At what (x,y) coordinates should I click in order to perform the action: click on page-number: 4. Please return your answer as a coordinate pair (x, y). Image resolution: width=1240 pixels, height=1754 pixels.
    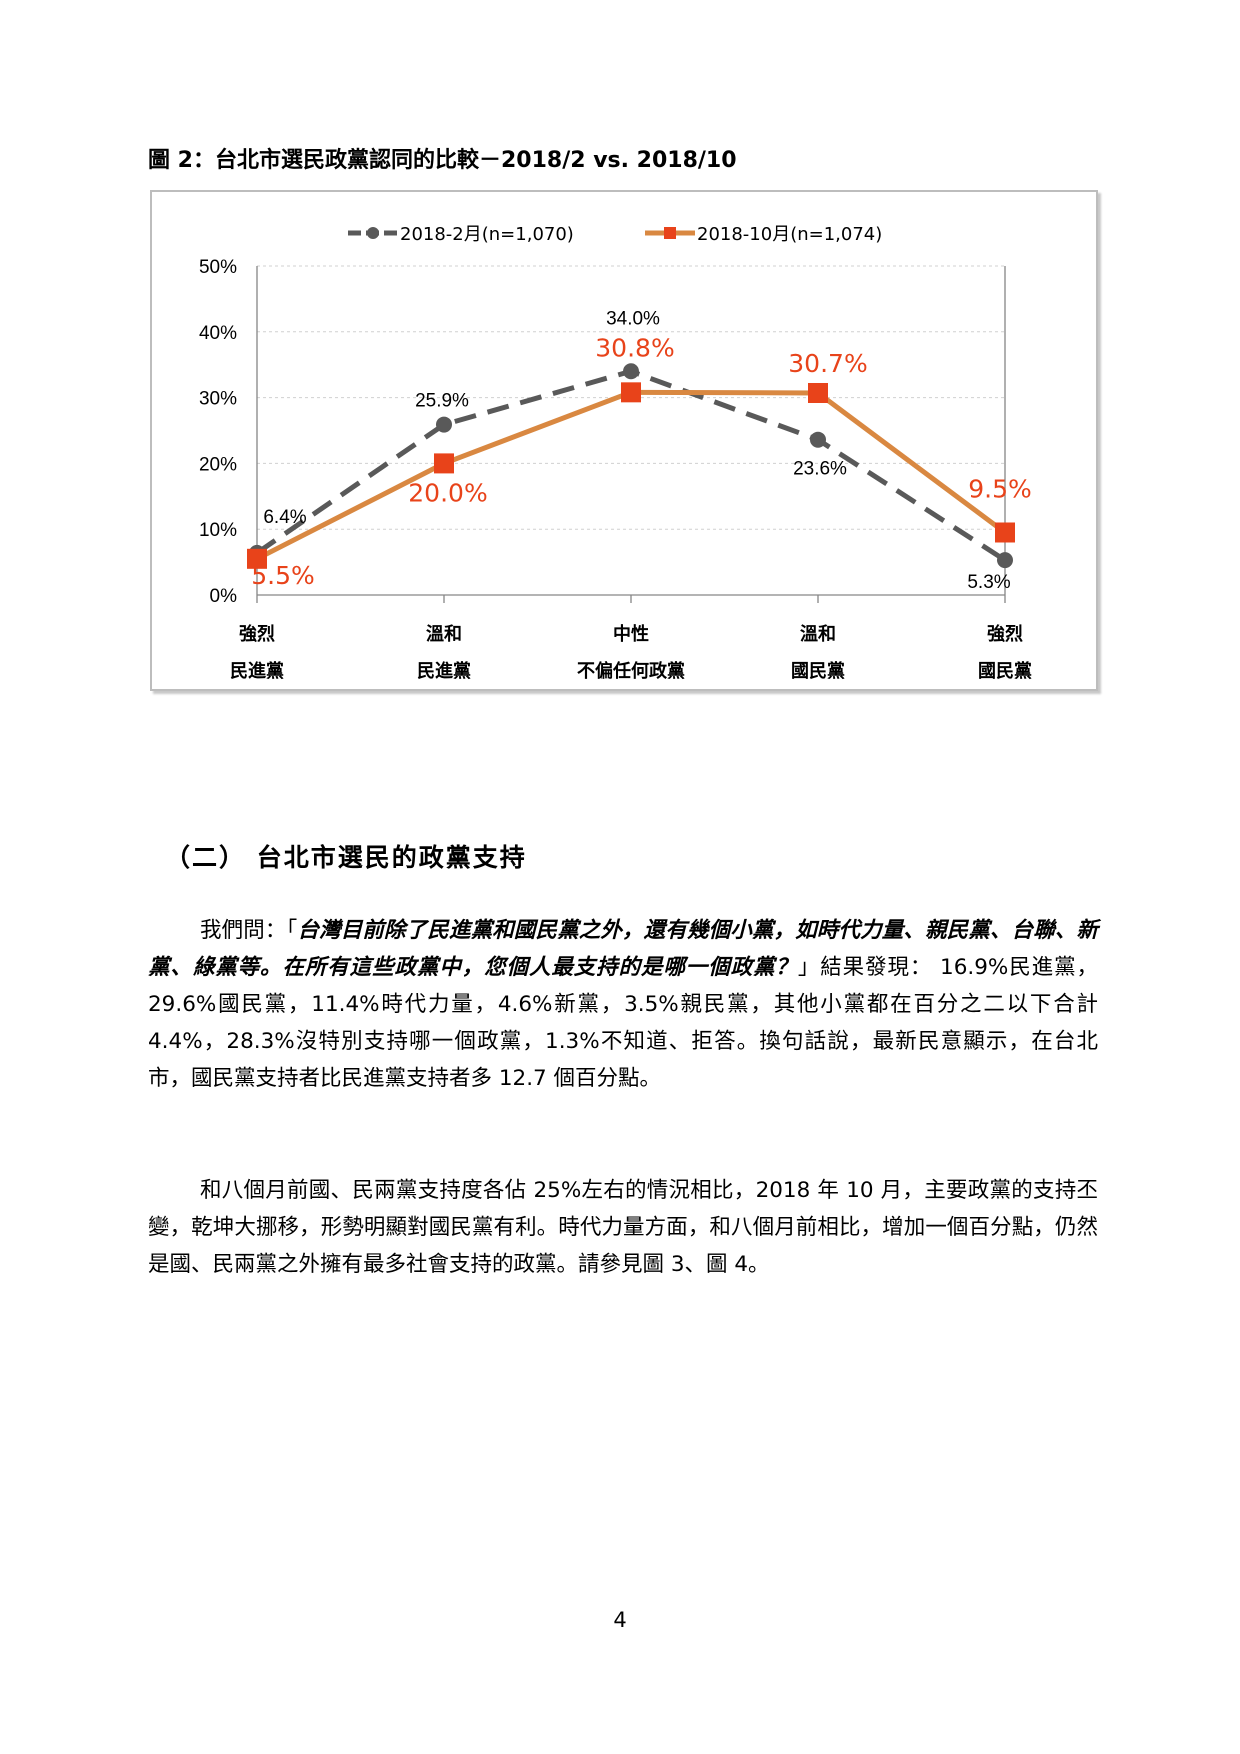
    Looking at the image, I should click on (620, 1620).